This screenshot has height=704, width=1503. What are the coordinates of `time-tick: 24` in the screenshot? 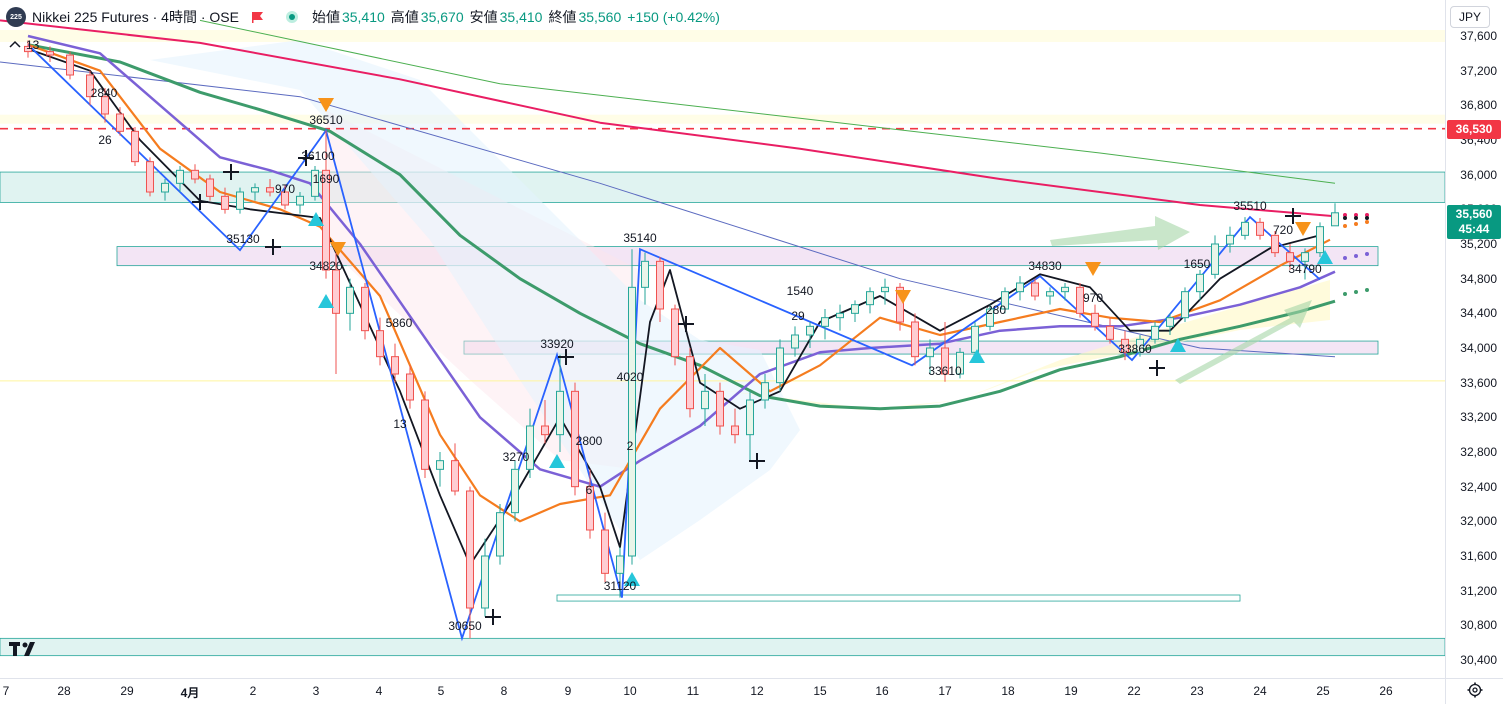 It's located at (1260, 691).